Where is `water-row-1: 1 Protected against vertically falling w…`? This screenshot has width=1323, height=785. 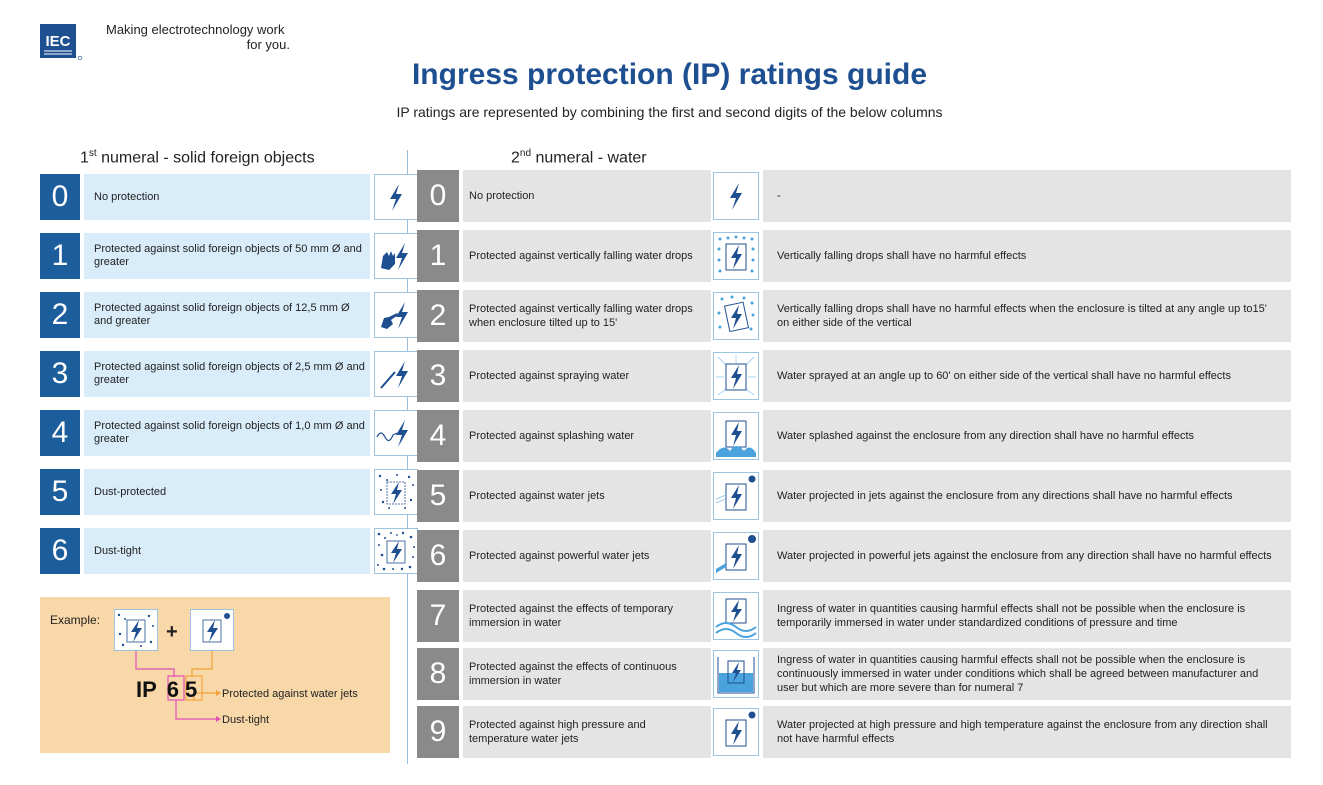
water-row-1: 1 Protected against vertically falling w… is located at coordinates (854, 256).